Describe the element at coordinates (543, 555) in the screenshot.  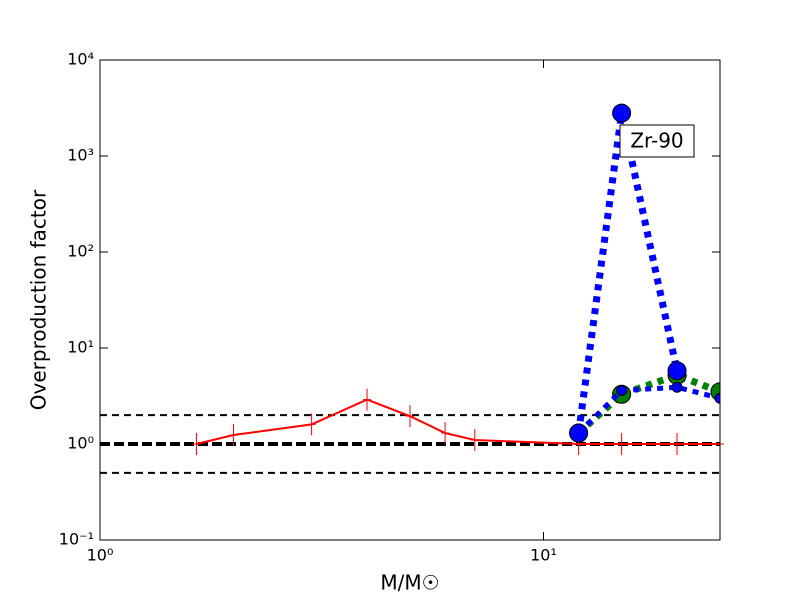
I see `x-tick-label: 10¹` at that location.